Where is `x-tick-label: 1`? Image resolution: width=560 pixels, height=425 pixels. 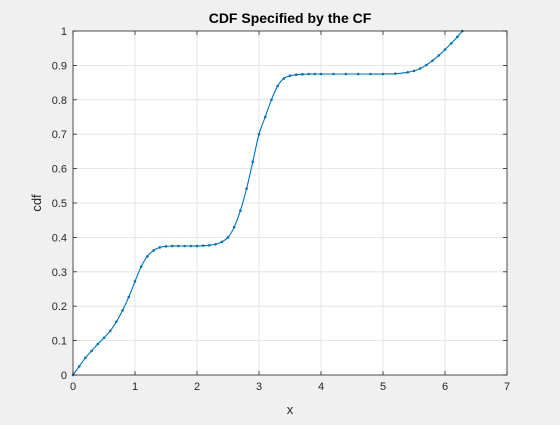 x-tick-label: 1 is located at coordinates (135, 387).